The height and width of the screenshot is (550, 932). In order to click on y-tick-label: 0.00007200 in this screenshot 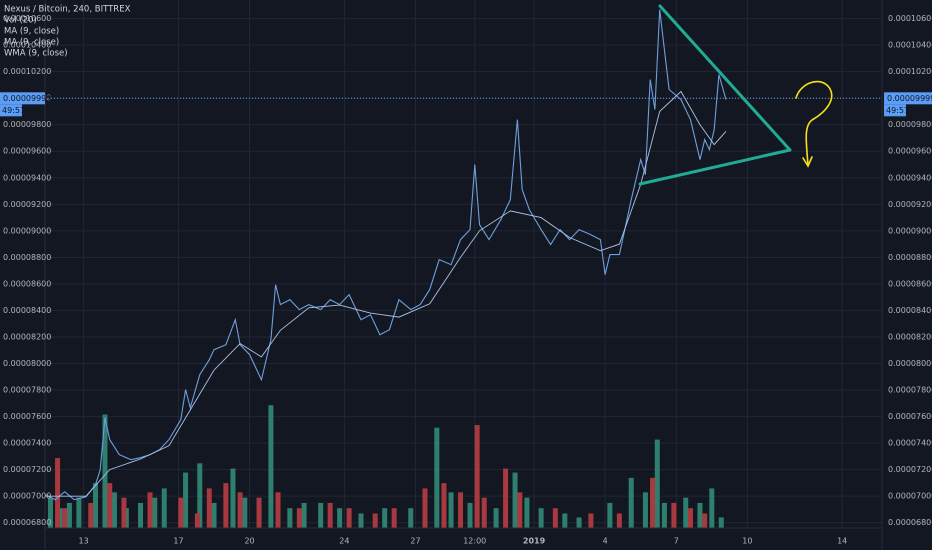, I will do `click(27, 469)`.